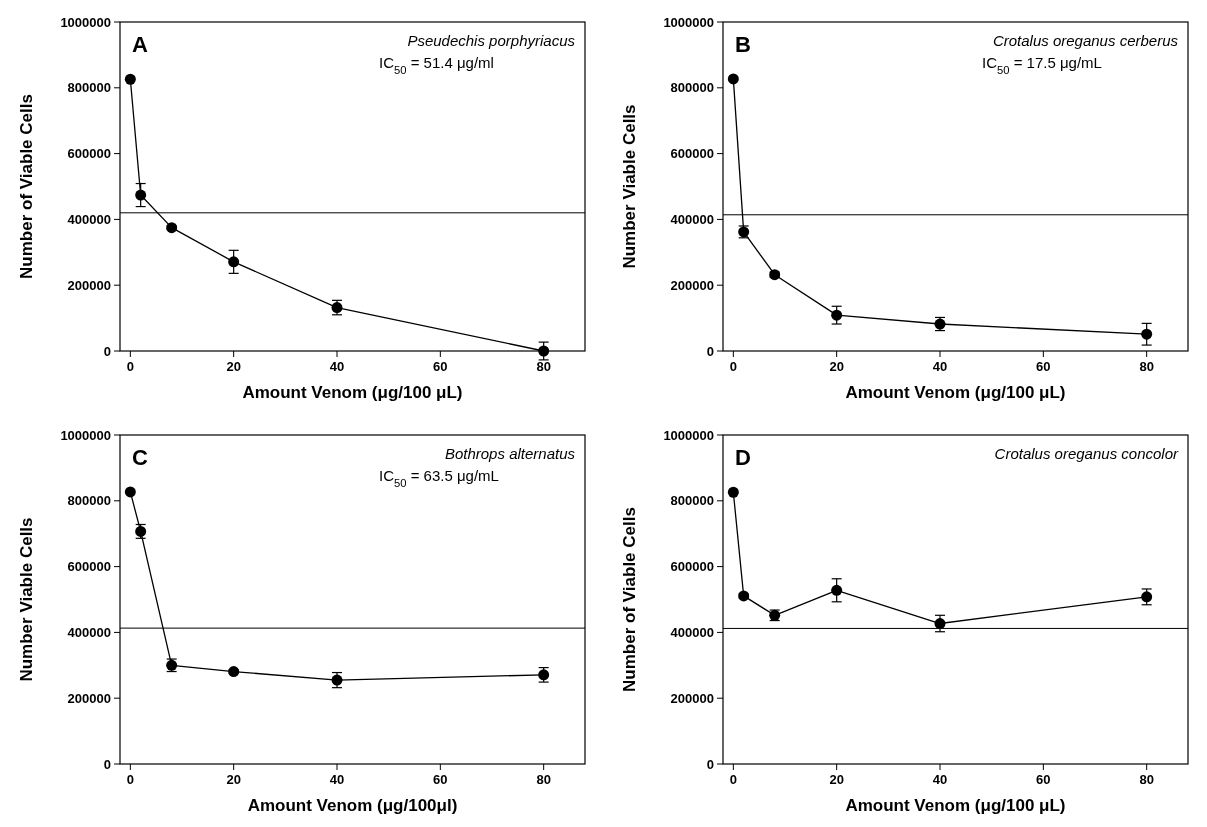  I want to click on annotation: Pseudechis porphyriacus, so click(491, 40).